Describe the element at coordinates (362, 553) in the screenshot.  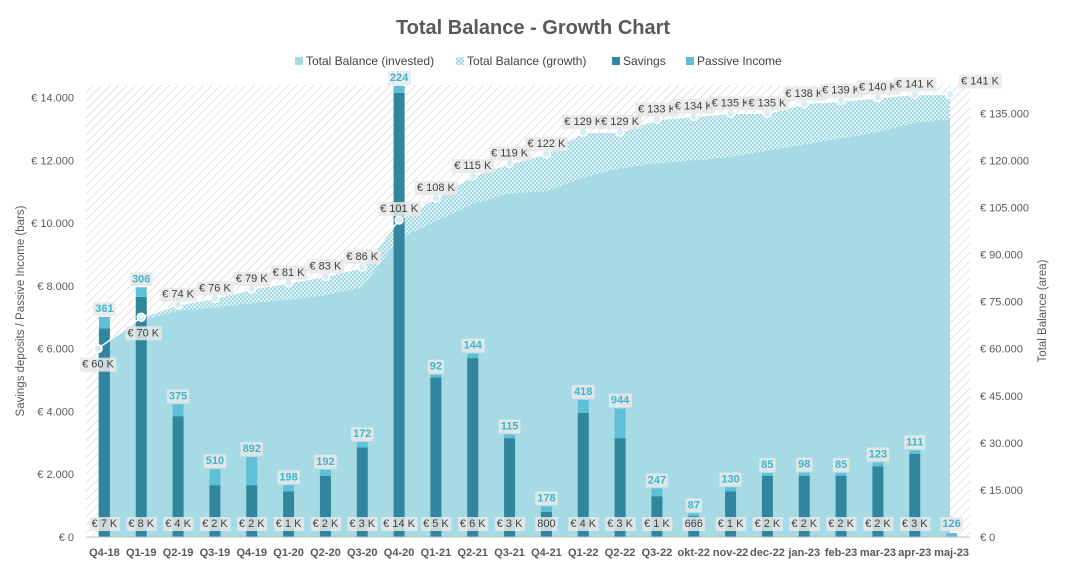
I see `x-tick-label: Q3-20` at that location.